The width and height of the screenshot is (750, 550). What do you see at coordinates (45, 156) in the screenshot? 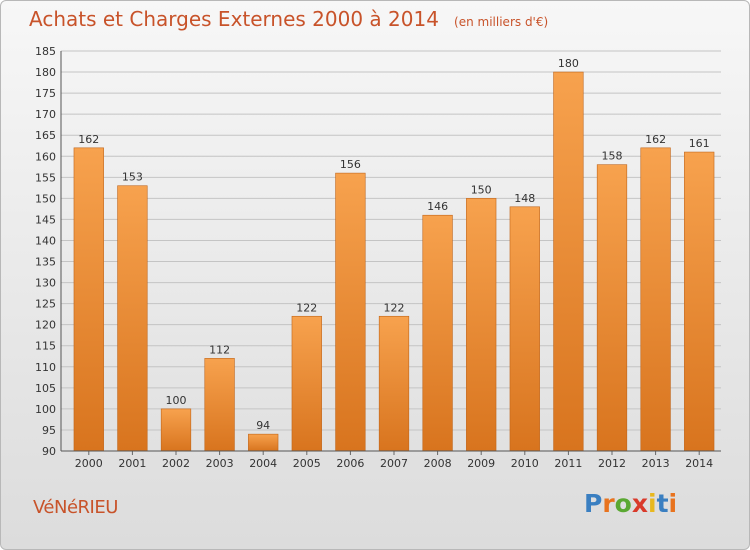
I see `y-tick-label: 160` at bounding box center [45, 156].